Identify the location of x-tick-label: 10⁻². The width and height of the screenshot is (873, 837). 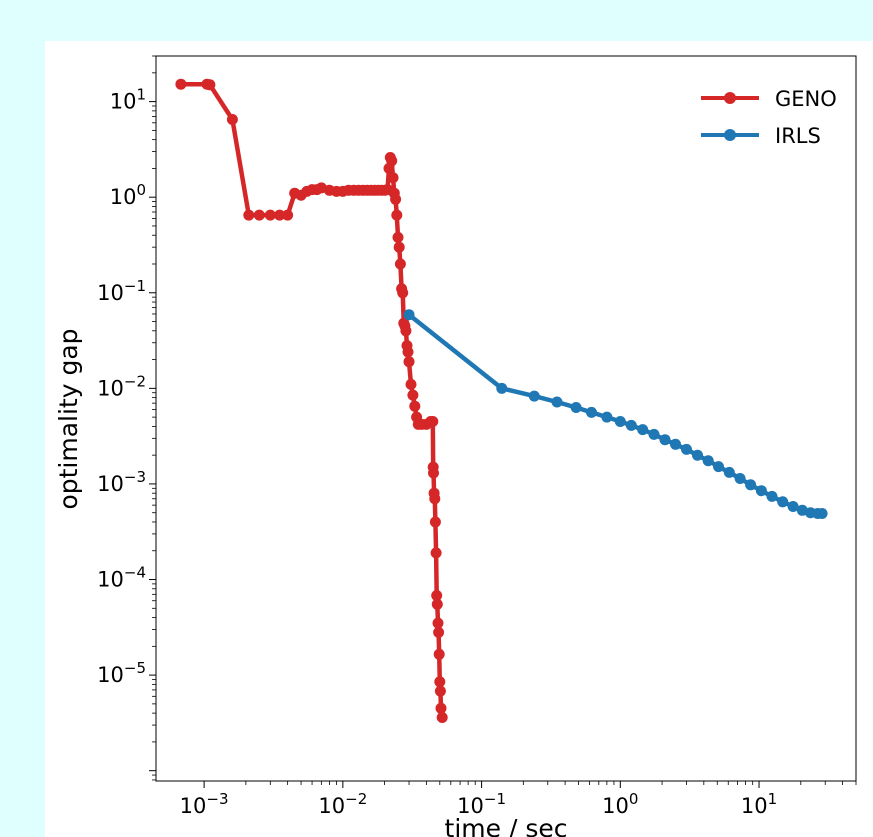
(342, 804).